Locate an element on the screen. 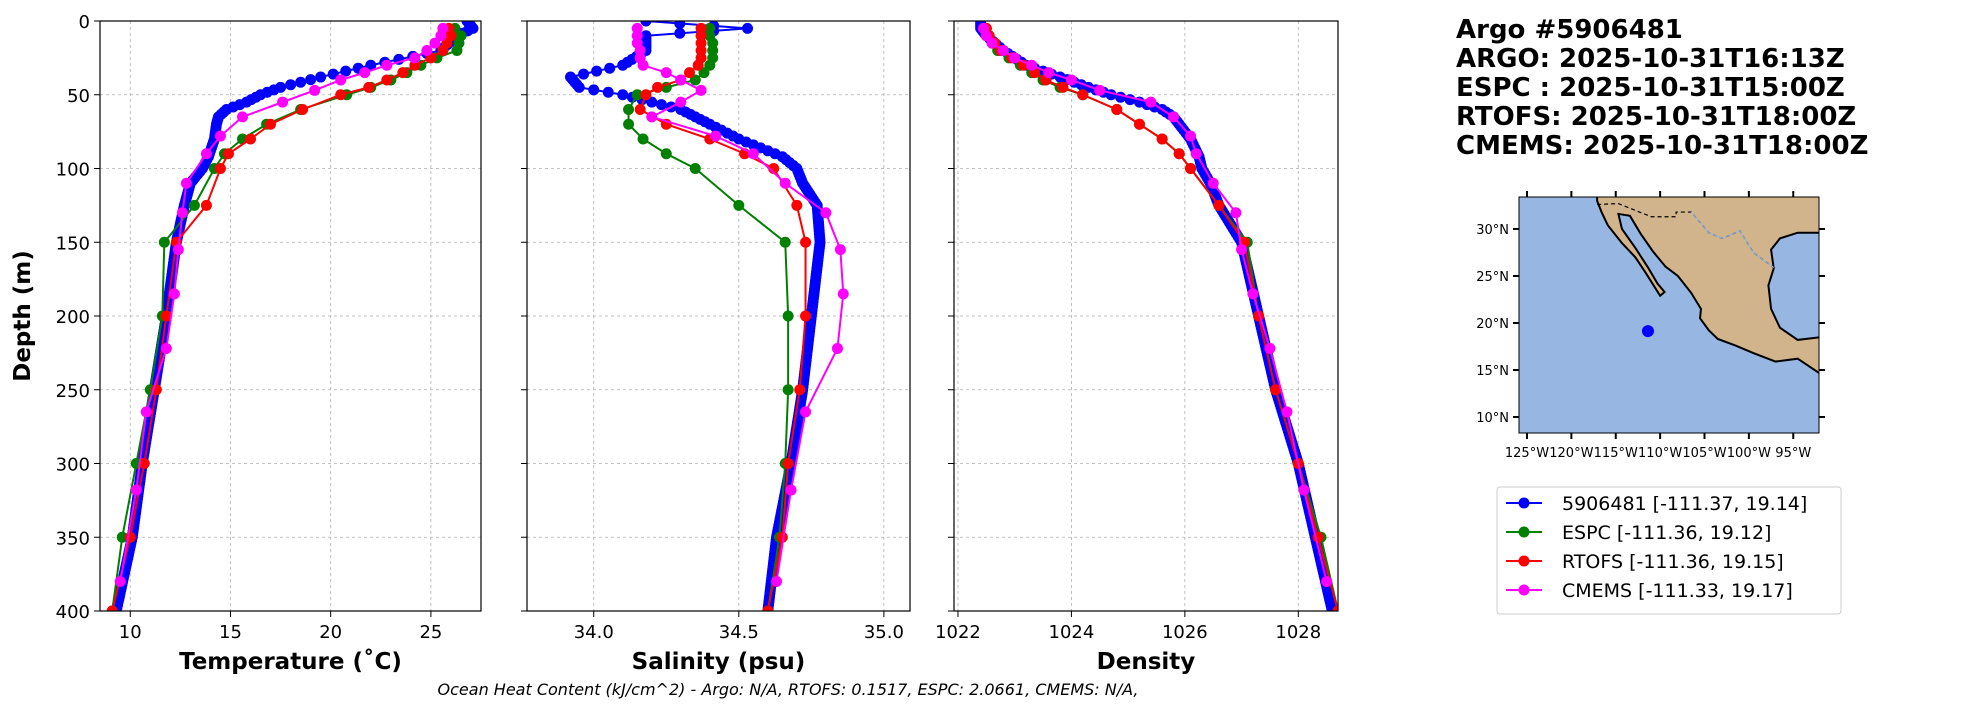 The image size is (1967, 712). x-tick-label: 35.0 is located at coordinates (884, 632).